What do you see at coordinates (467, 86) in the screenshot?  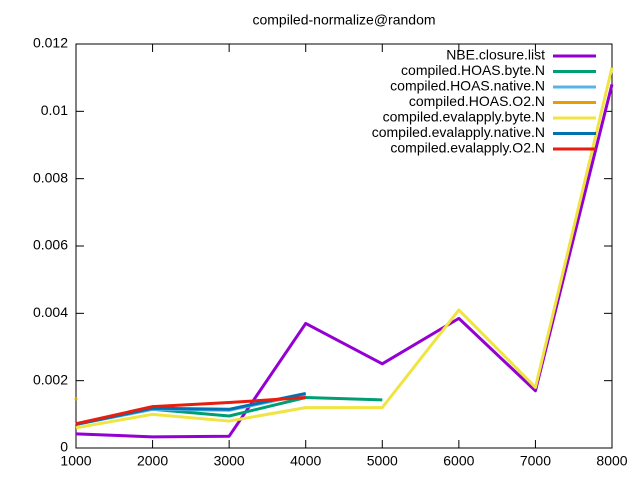 I see `legend-label: compiled.HOAS.native.N` at bounding box center [467, 86].